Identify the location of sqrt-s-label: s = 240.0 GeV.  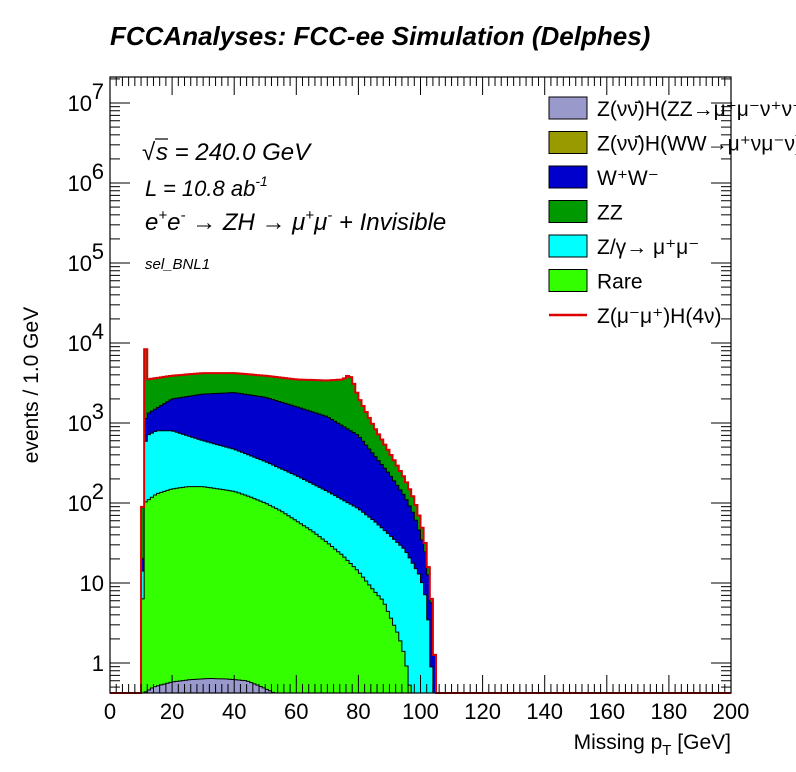
(234, 152).